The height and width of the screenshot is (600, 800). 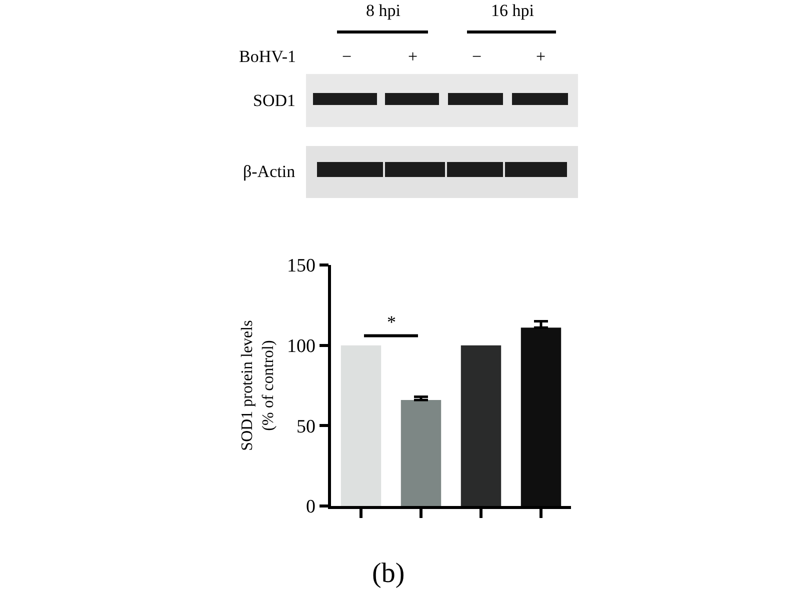 I want to click on text: 8 hpi, so click(x=383, y=10).